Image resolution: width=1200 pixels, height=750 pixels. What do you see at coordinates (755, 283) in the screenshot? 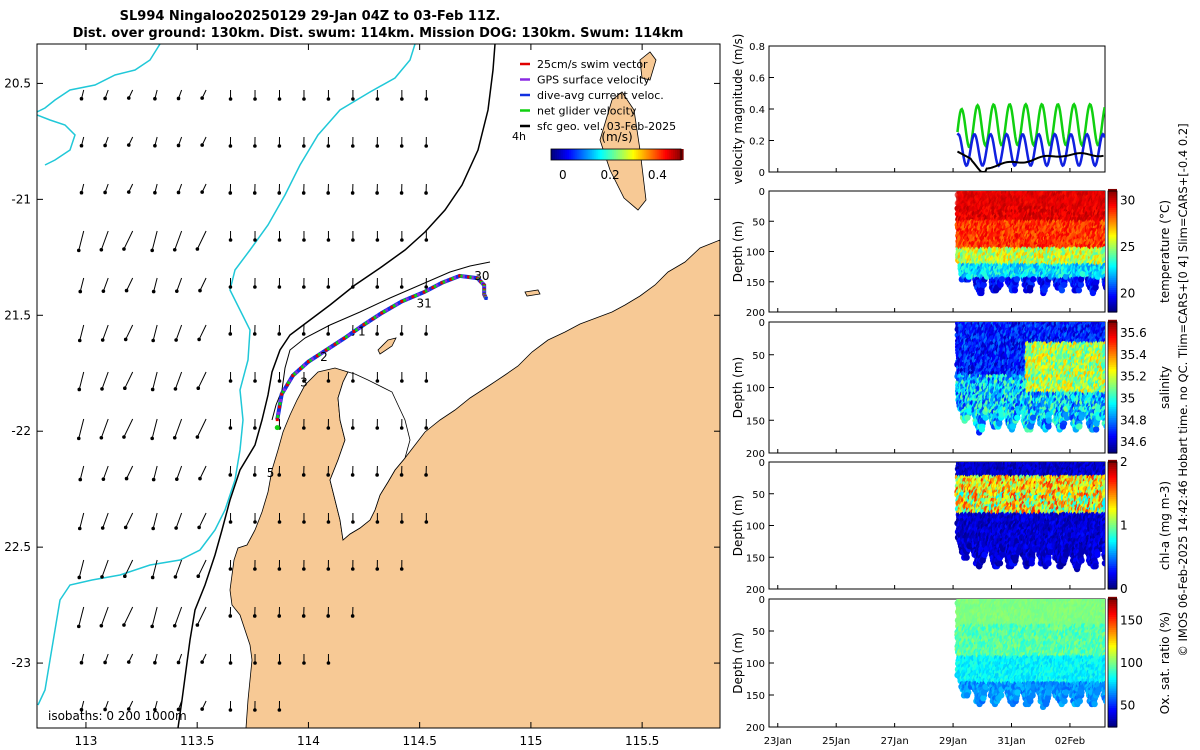
I see `depth-tick-label: 150` at bounding box center [755, 283].